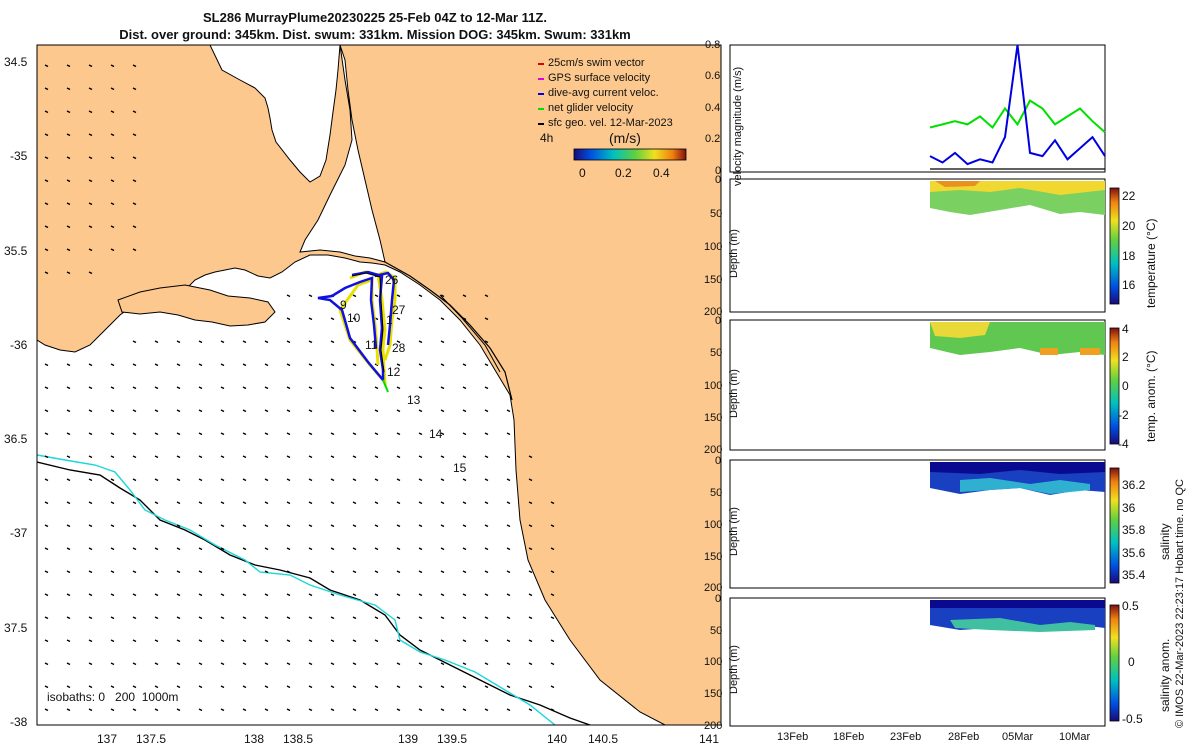 This screenshot has width=1200, height=750. I want to click on temp-cbar-label: temperature (°C), so click(1151, 263).